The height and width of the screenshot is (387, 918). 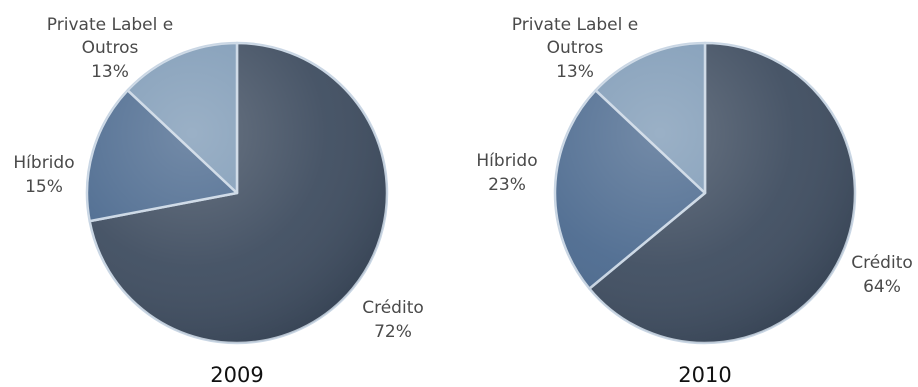 What do you see at coordinates (110, 48) in the screenshot?
I see `slice-label-2009-private-label-line2: Outros` at bounding box center [110, 48].